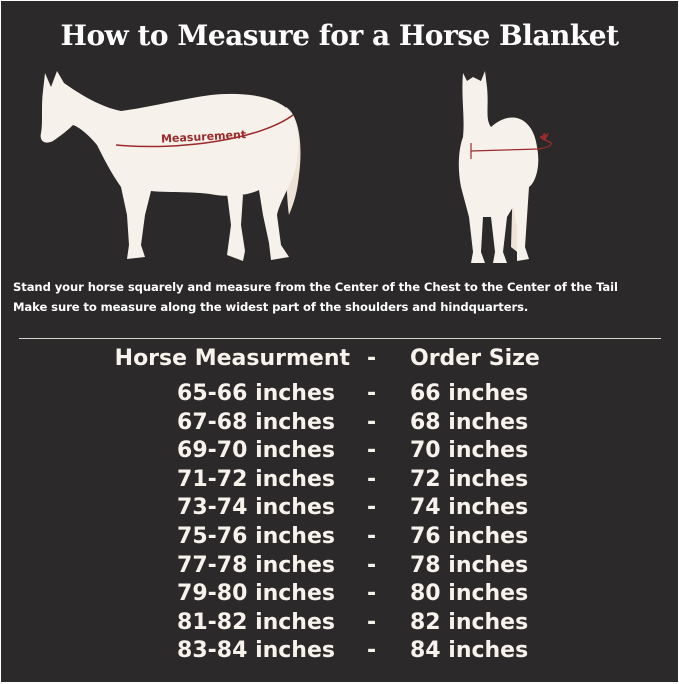 Image resolution: width=679 pixels, height=684 pixels. Describe the element at coordinates (256, 565) in the screenshot. I see `measurement-value: 77-78 inches` at that location.